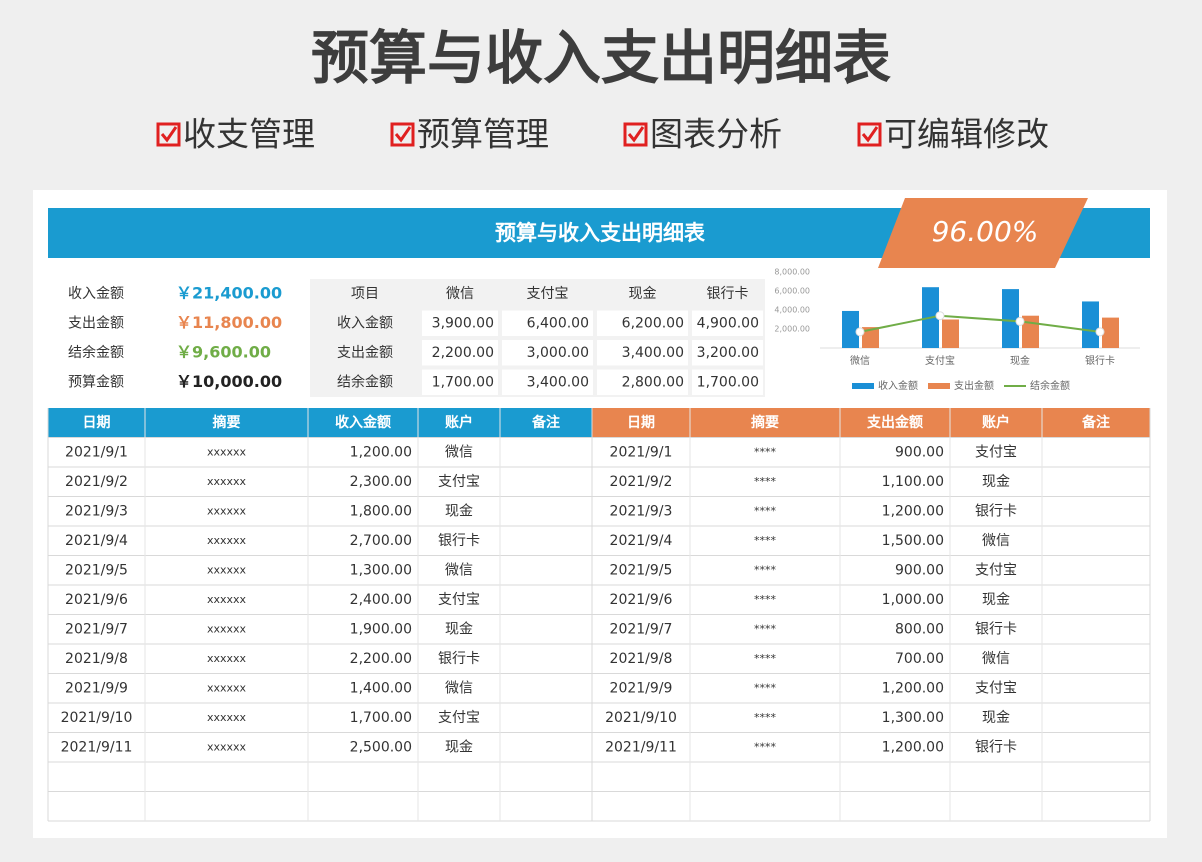 The image size is (1202, 862). I want to click on expense-cell: 现金, so click(996, 600).